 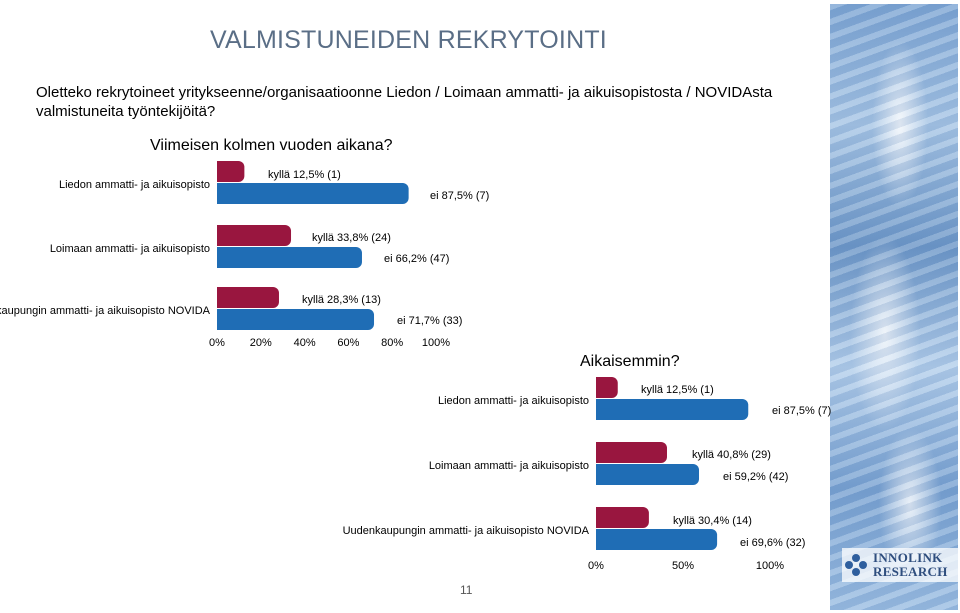 I want to click on innolink-logo: INNOLINK RESEARCH, so click(x=900, y=565).